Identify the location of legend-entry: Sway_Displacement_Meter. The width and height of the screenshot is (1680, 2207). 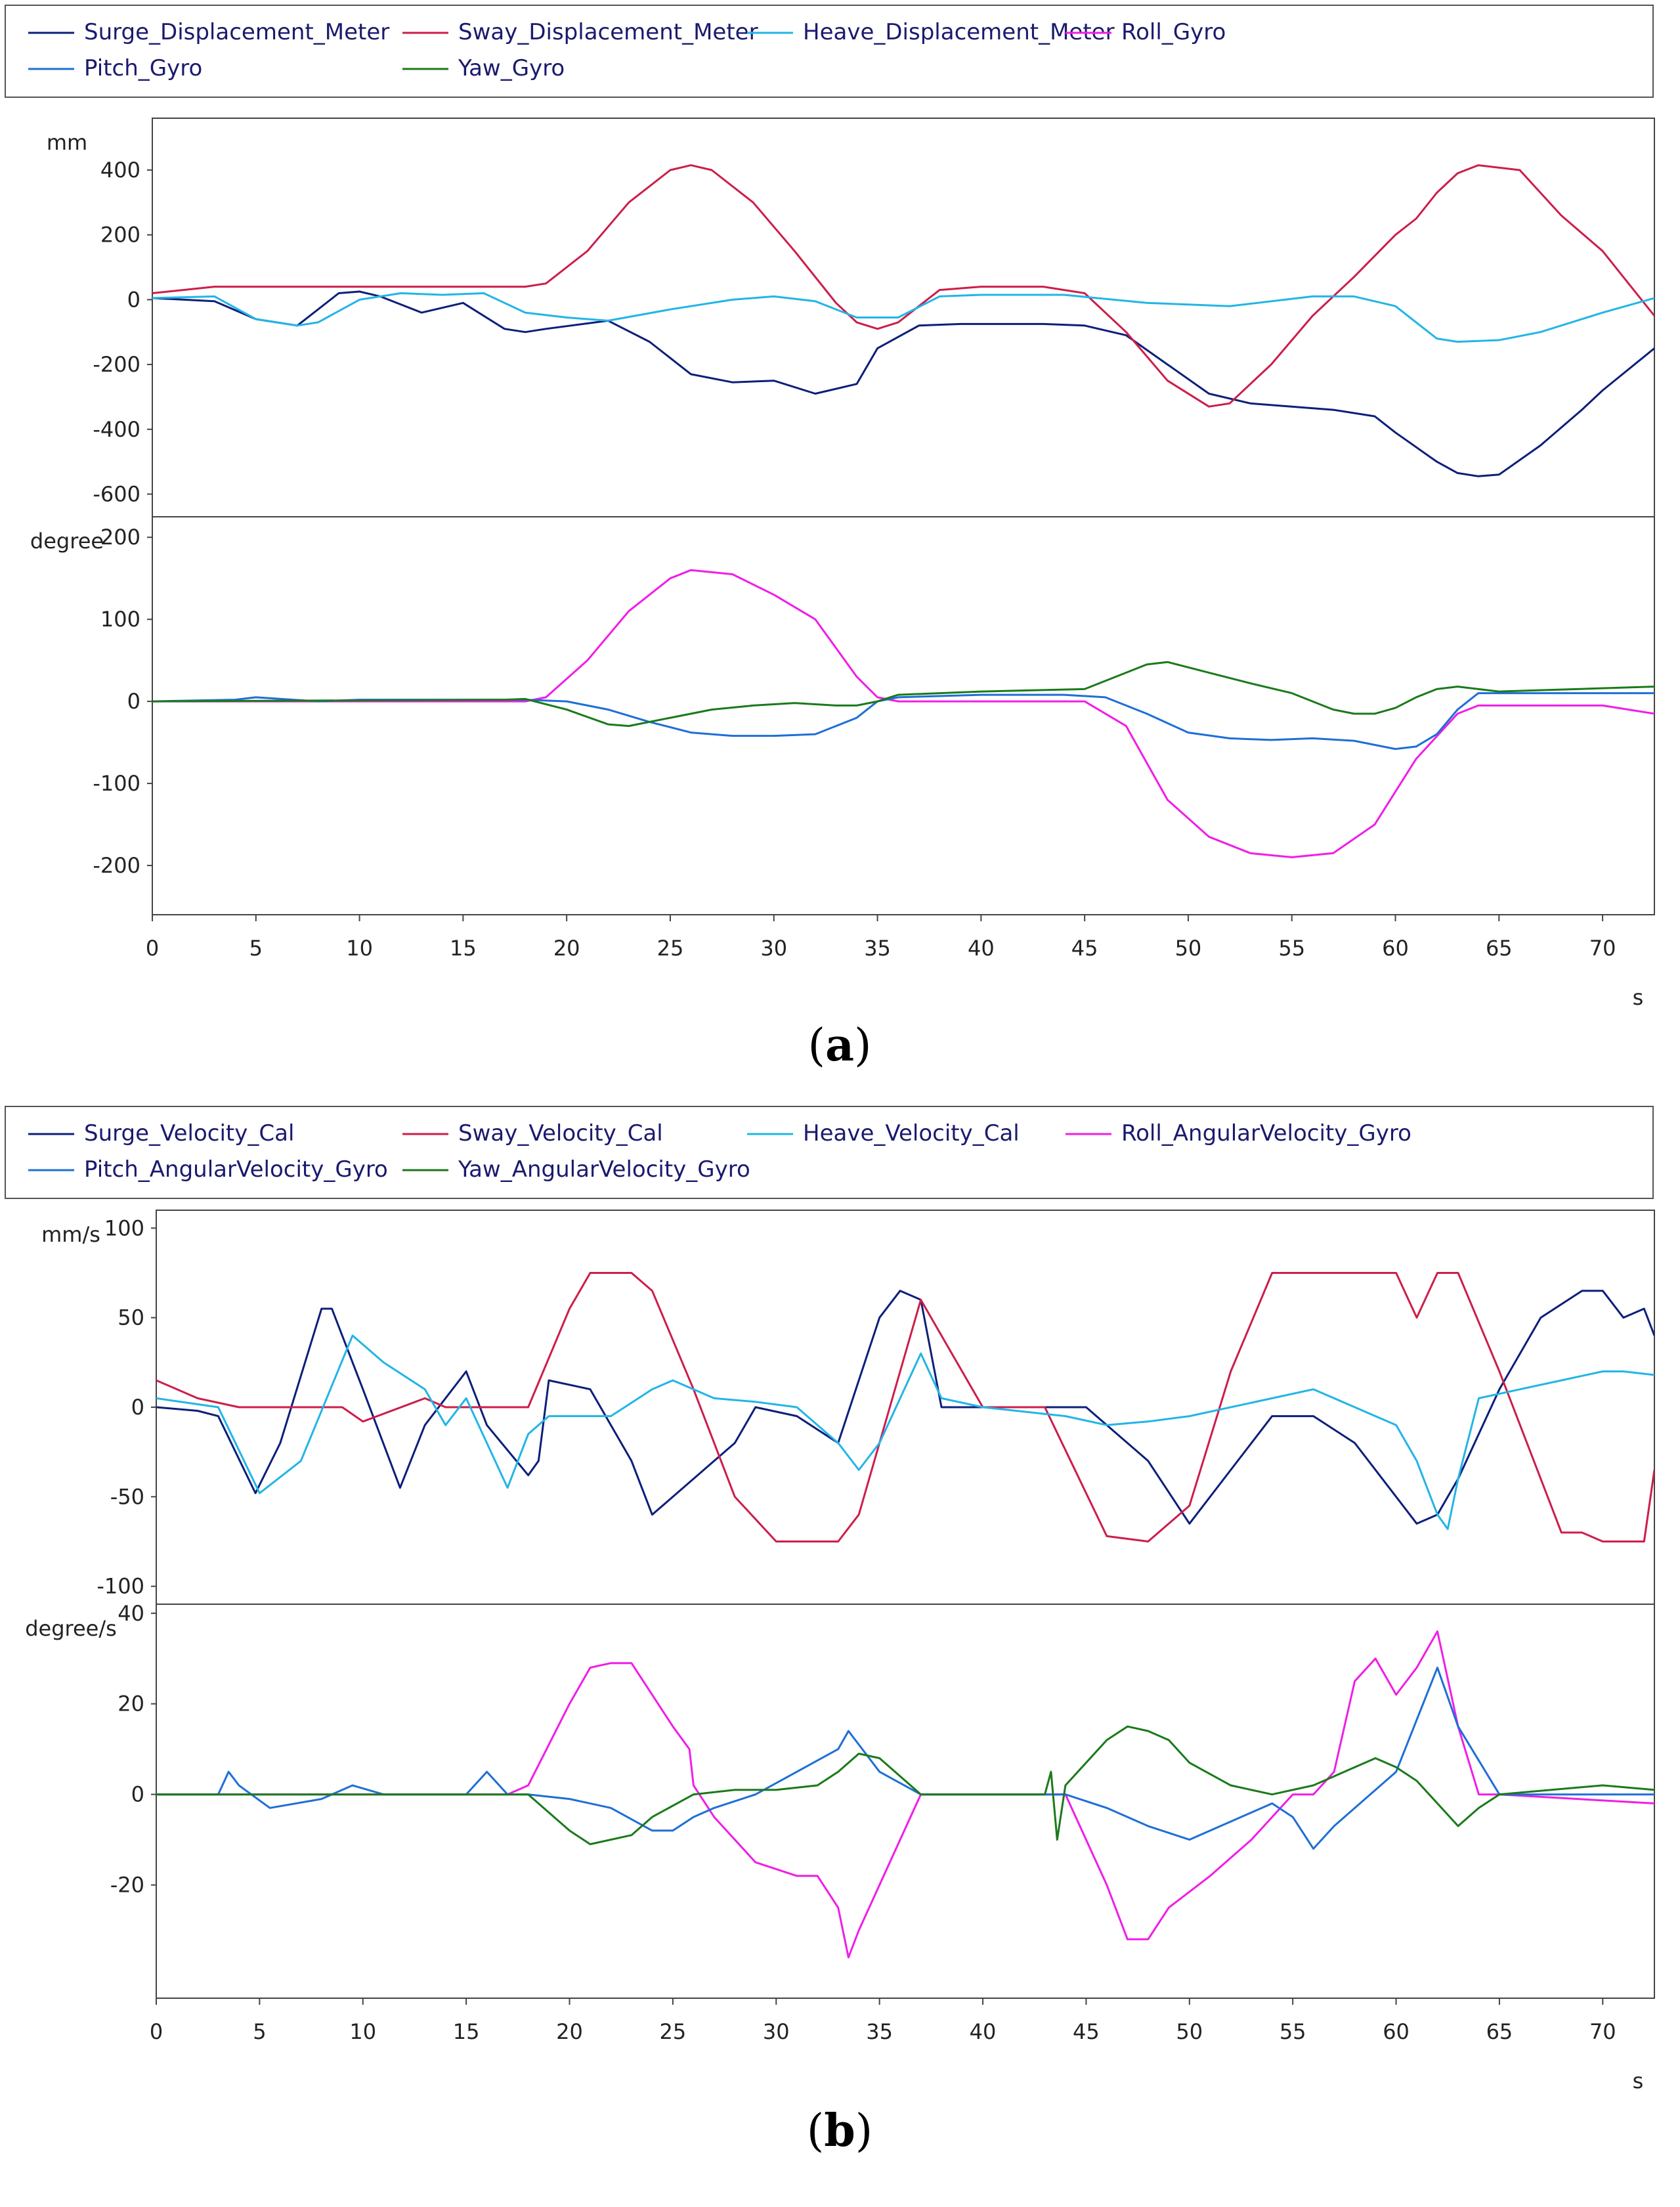
(580, 32).